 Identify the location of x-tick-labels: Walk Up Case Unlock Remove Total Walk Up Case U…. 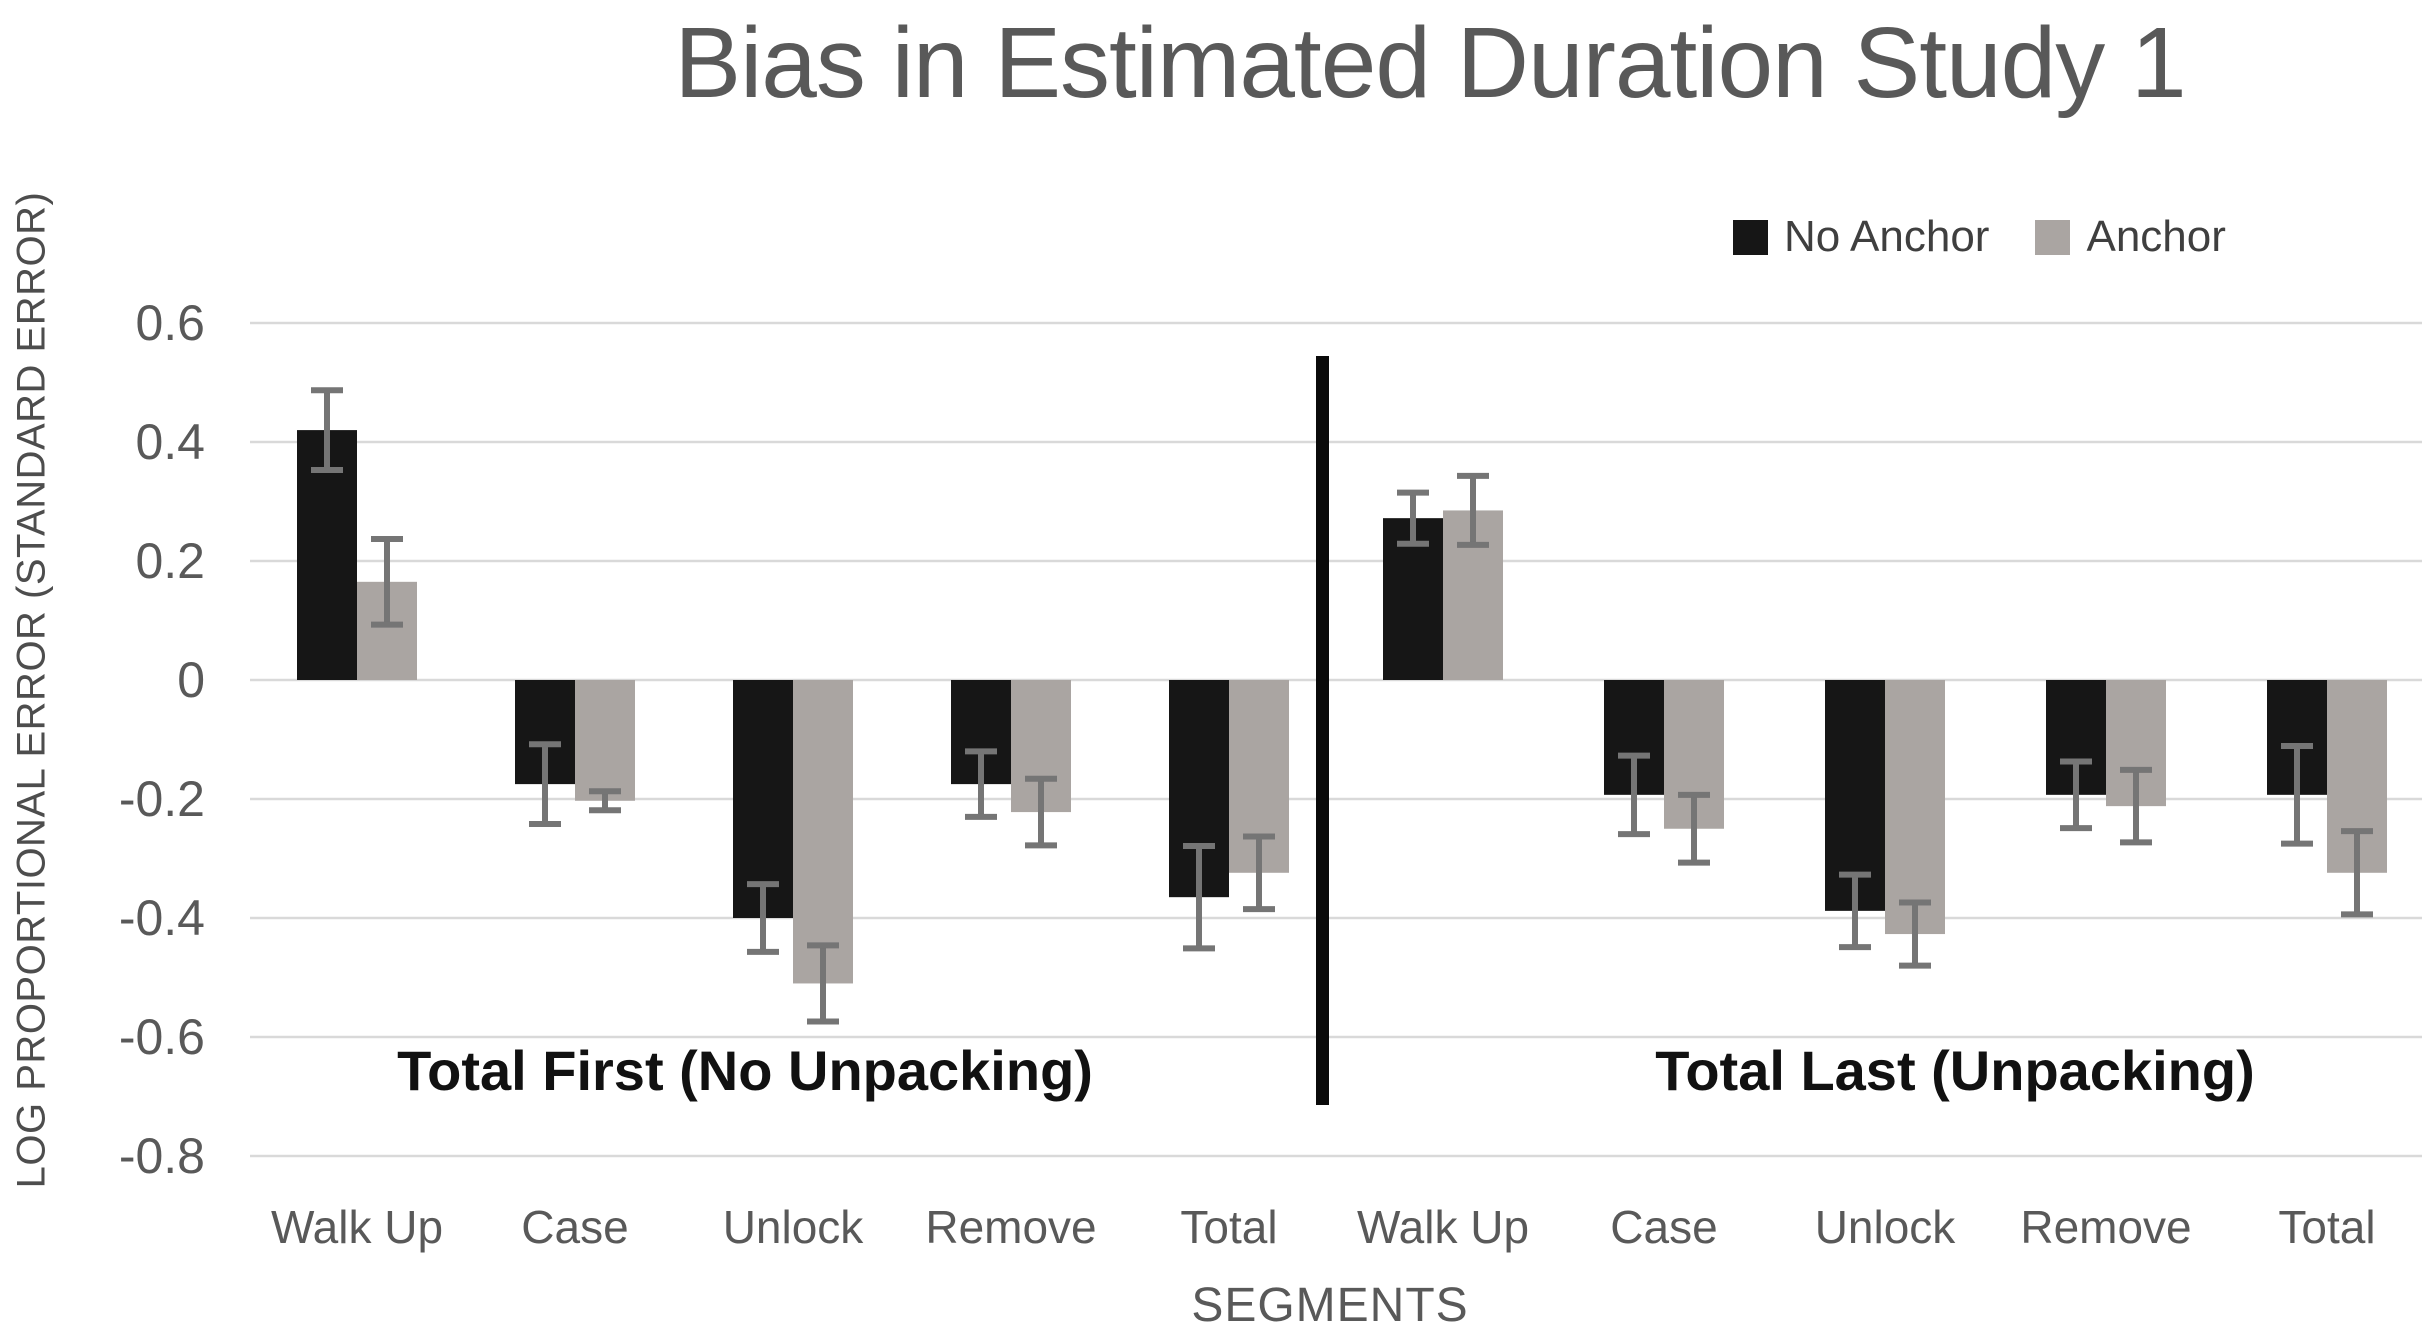
(1323, 1227).